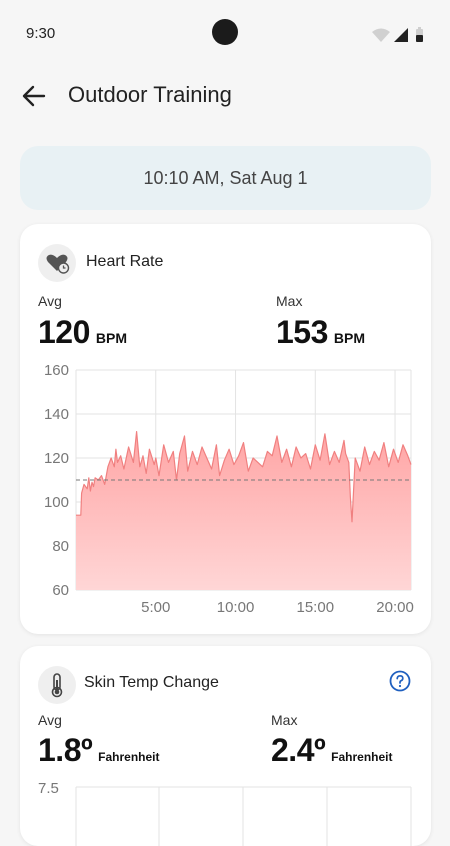 Image resolution: width=450 pixels, height=846 pixels. Describe the element at coordinates (50, 720) in the screenshot. I see `skin-avg-label: Avg` at that location.